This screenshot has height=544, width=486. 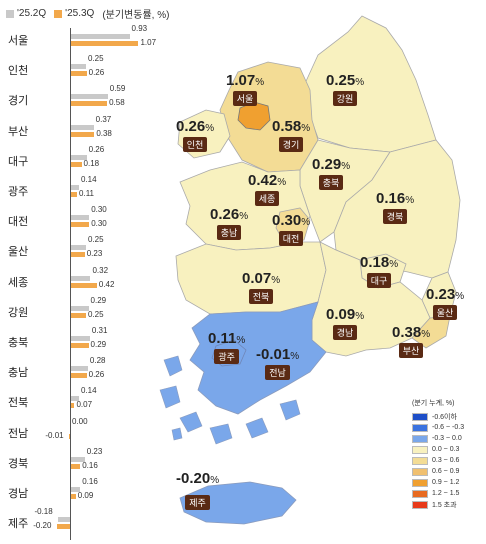 What do you see at coordinates (438, 493) in the screenshot?
I see `scale-row: 1.2 ~ 1.5` at bounding box center [438, 493].